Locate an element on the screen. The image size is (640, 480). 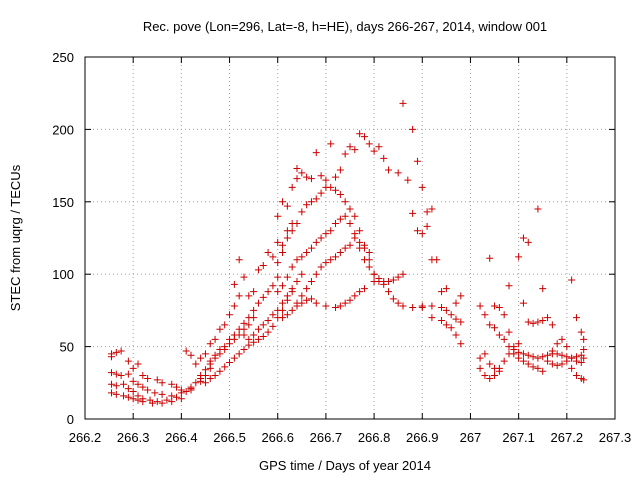
x-tick-label: 266.6 is located at coordinates (277, 437).